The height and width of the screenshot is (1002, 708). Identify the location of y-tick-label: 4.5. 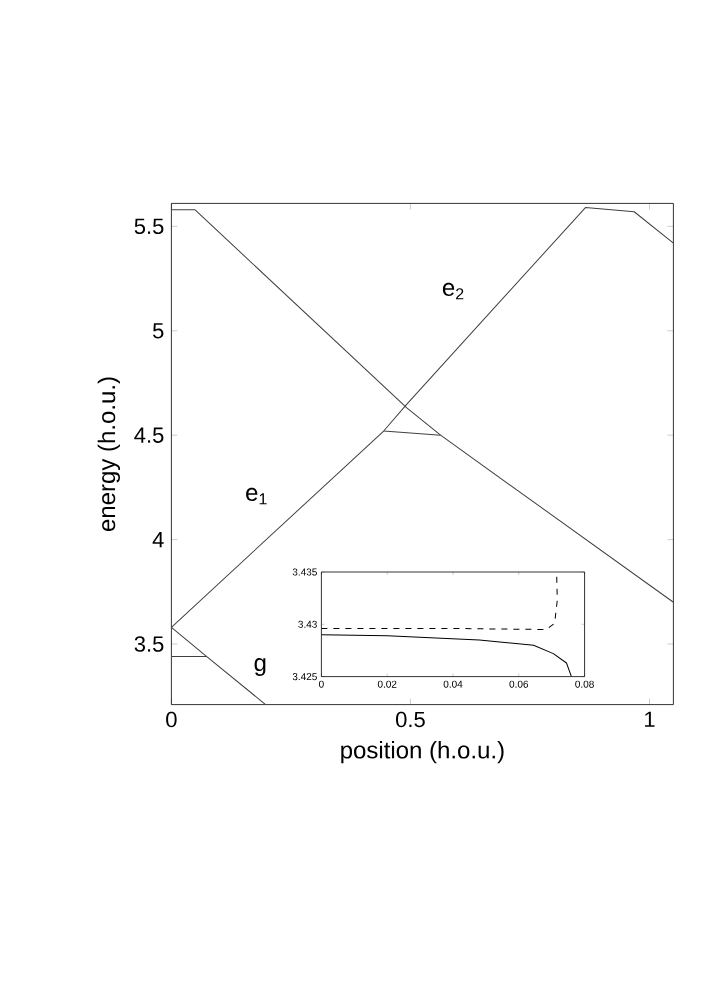
(149, 435).